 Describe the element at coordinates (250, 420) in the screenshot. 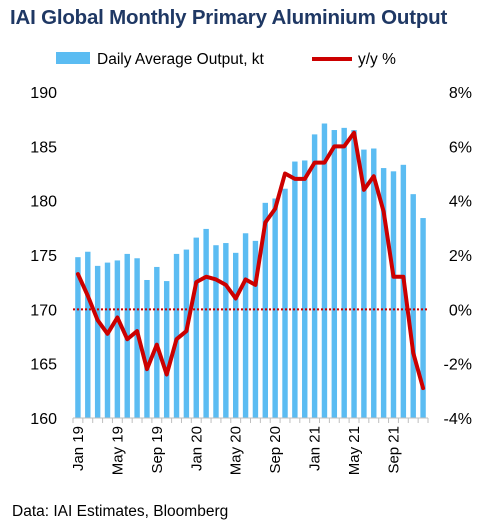

I see `x-axis-ticks` at that location.